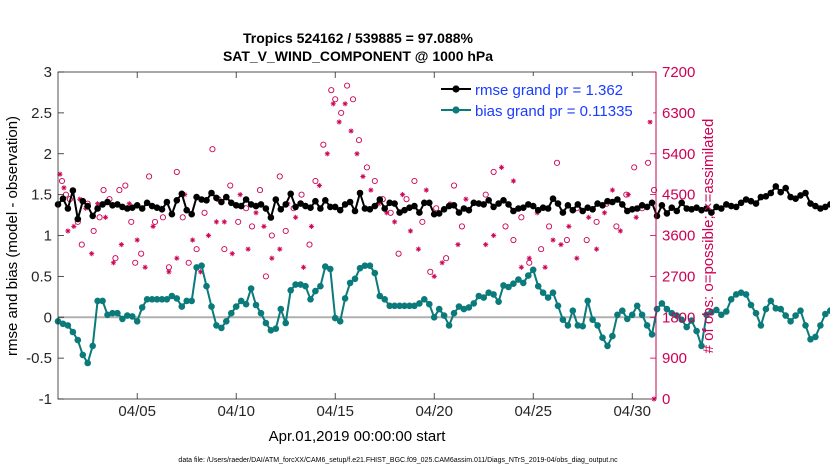  What do you see at coordinates (674, 358) in the screenshot?
I see `y-right-tick-label: 900` at bounding box center [674, 358].